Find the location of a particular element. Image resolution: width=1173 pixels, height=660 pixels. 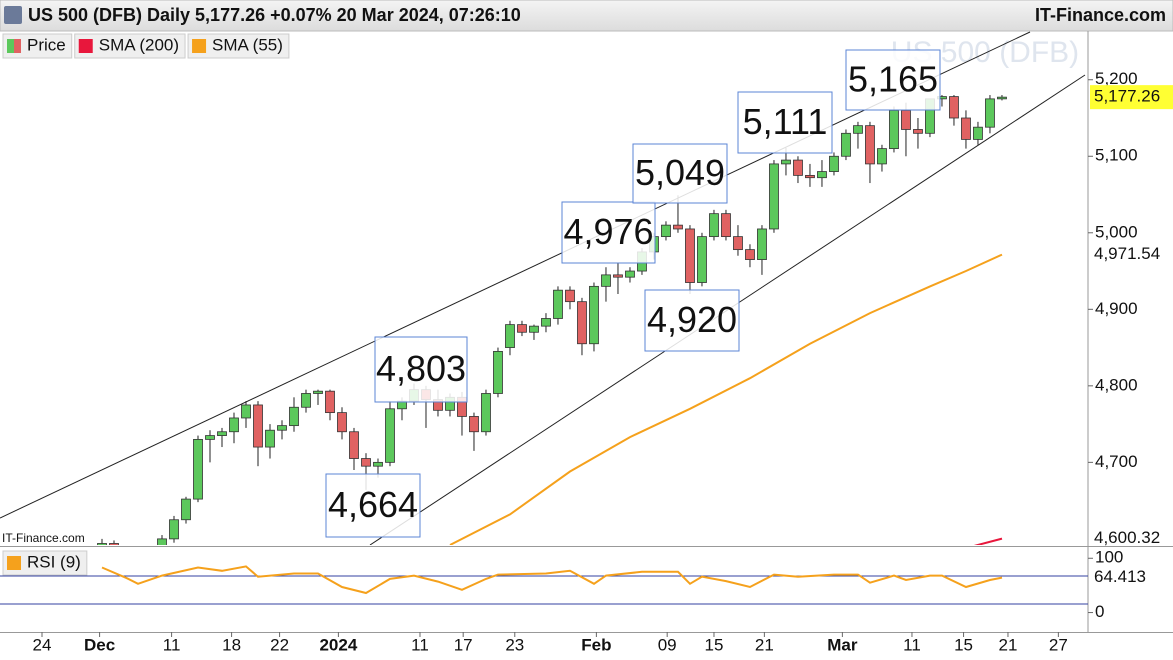

y-tick-label: 5,100 is located at coordinates (1116, 155).